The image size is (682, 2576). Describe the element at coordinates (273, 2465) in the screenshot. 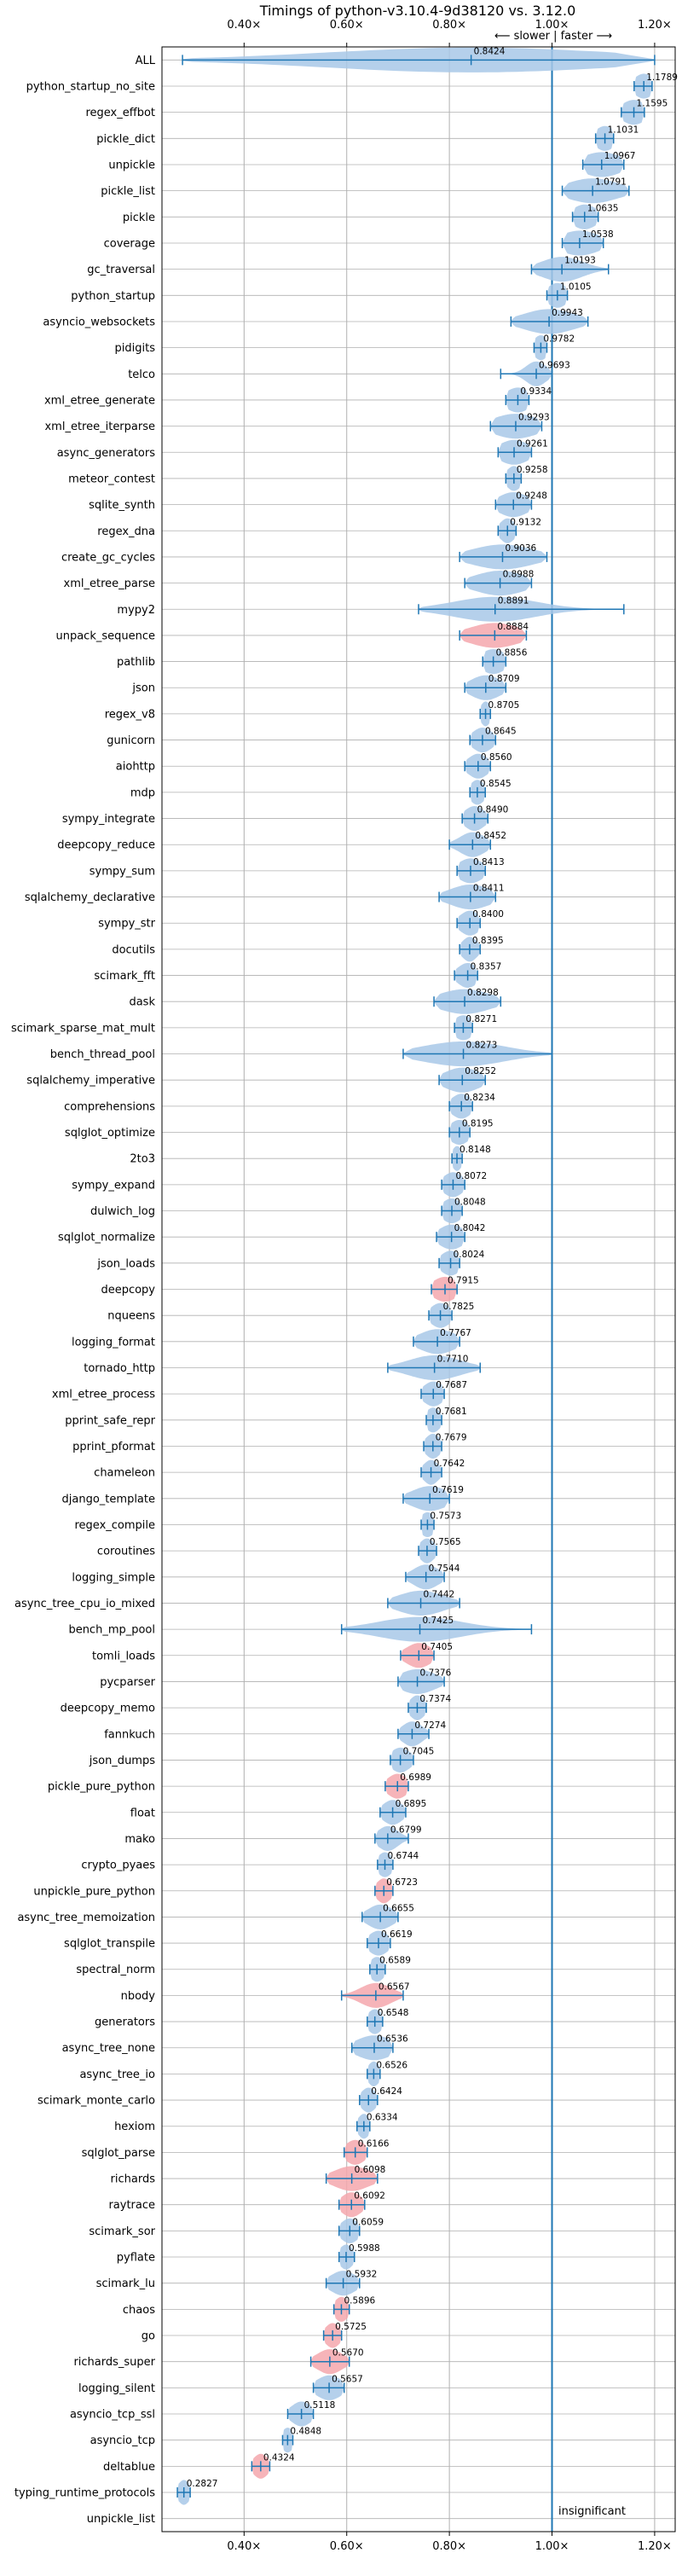

I see `violin-deltablue: 0.4324` at that location.